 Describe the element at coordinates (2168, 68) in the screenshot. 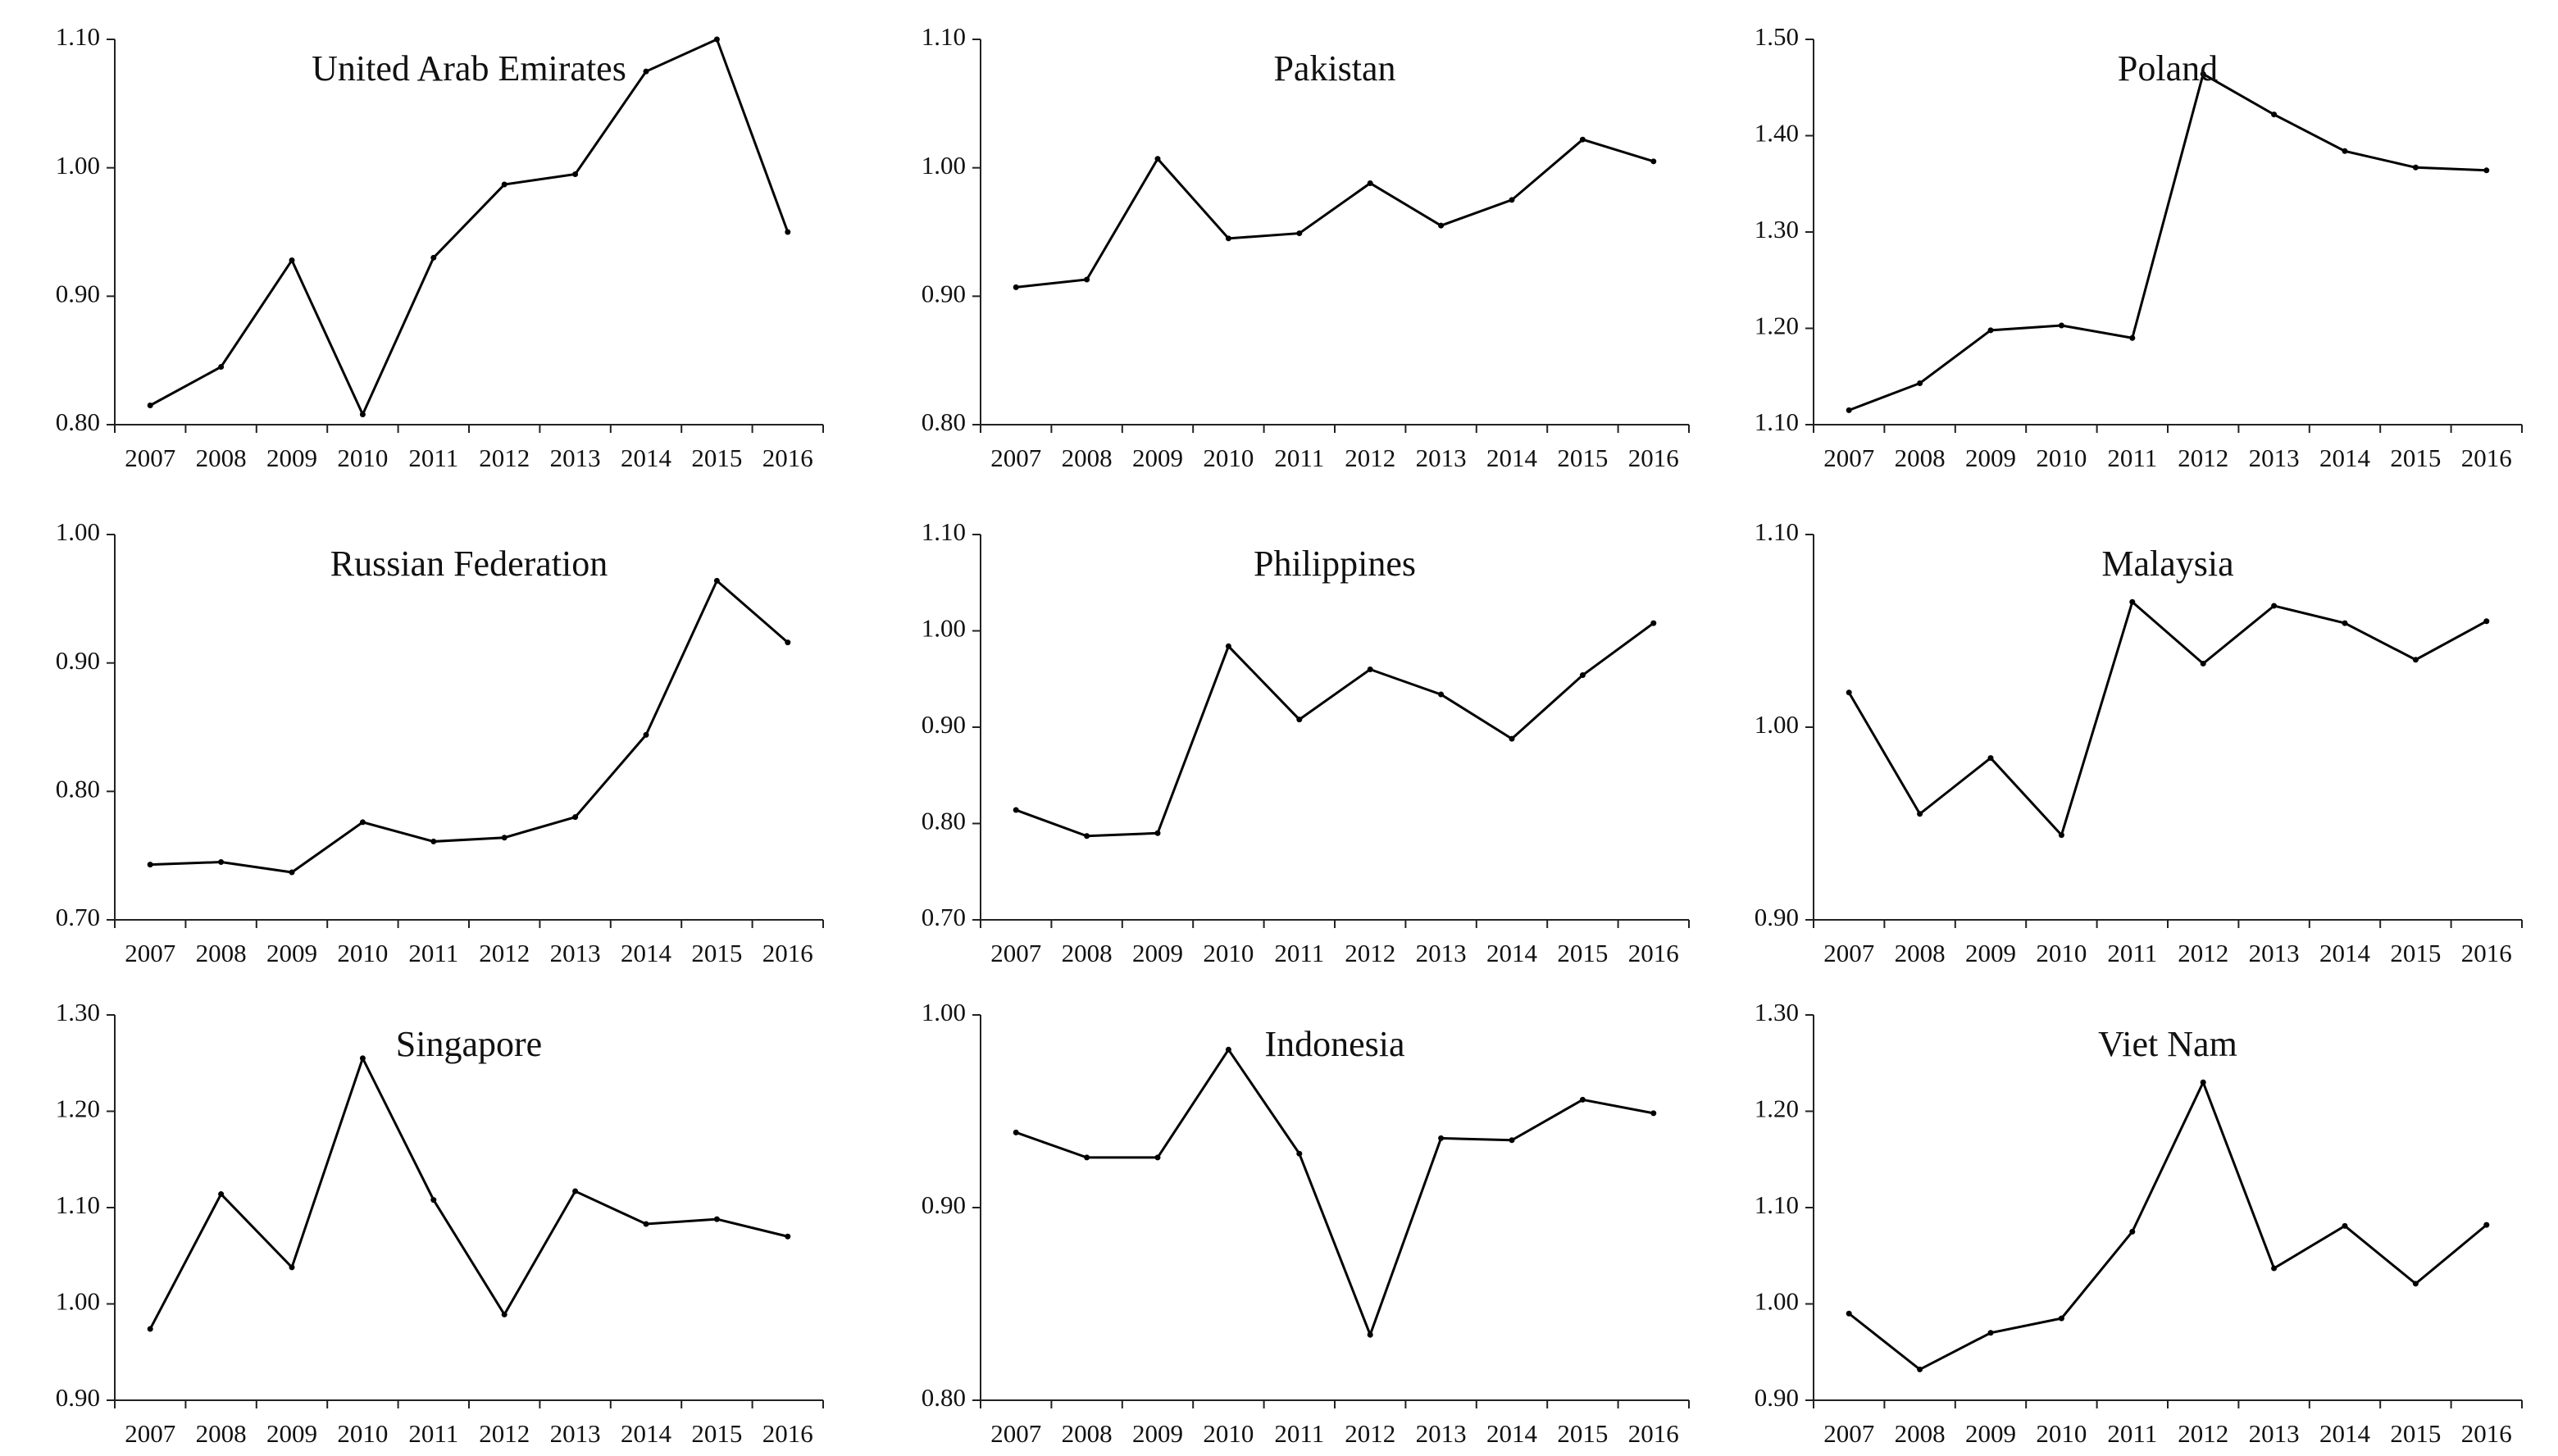

I see `chart-title: Poland` at that location.